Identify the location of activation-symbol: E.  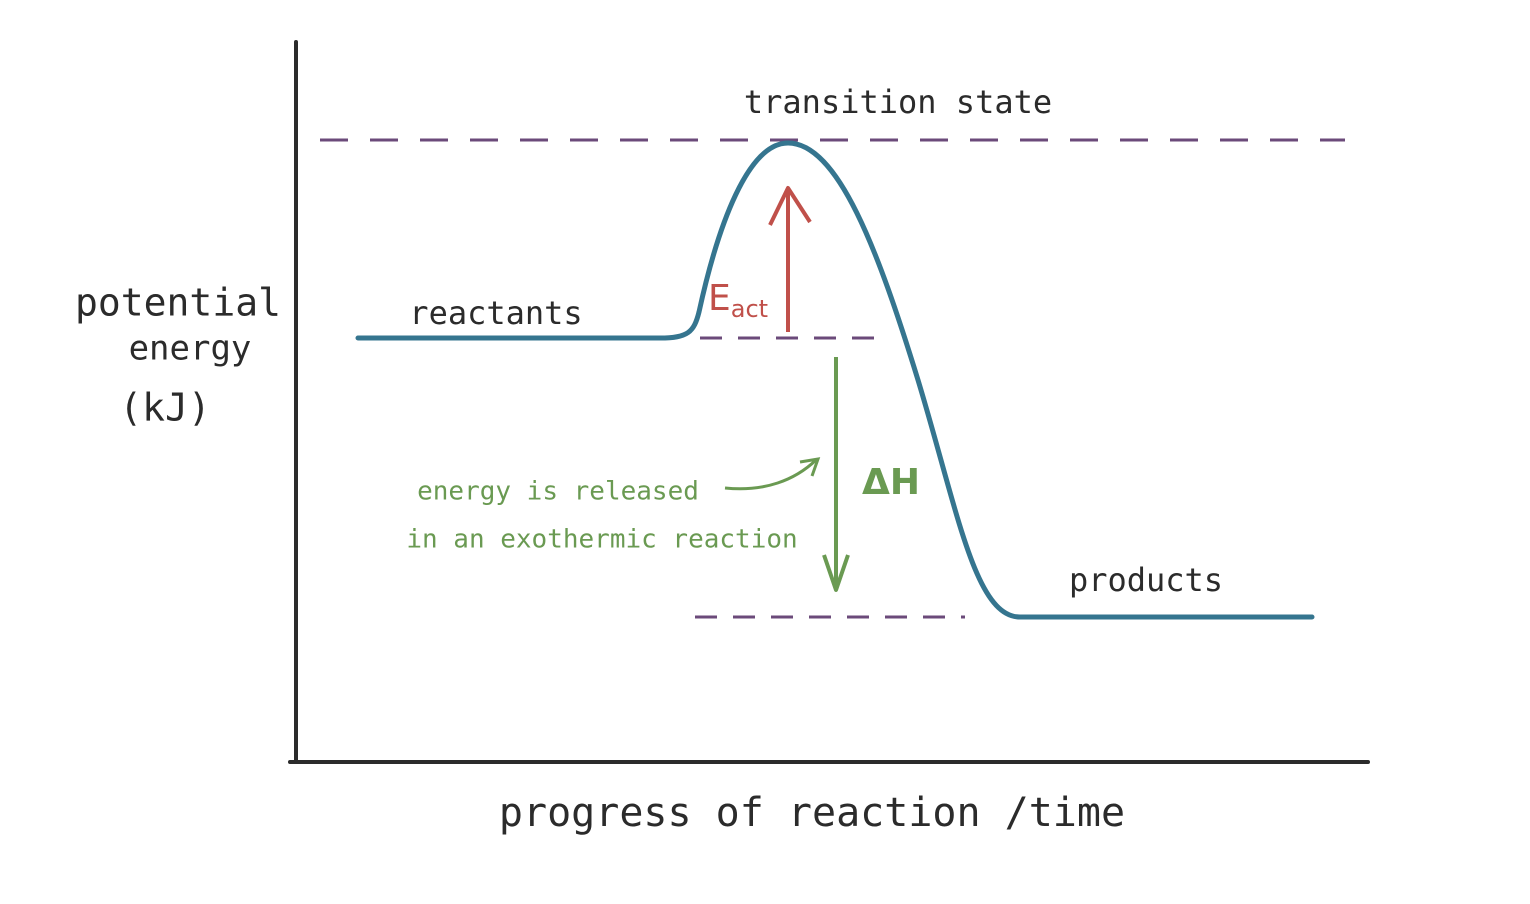
(719, 298).